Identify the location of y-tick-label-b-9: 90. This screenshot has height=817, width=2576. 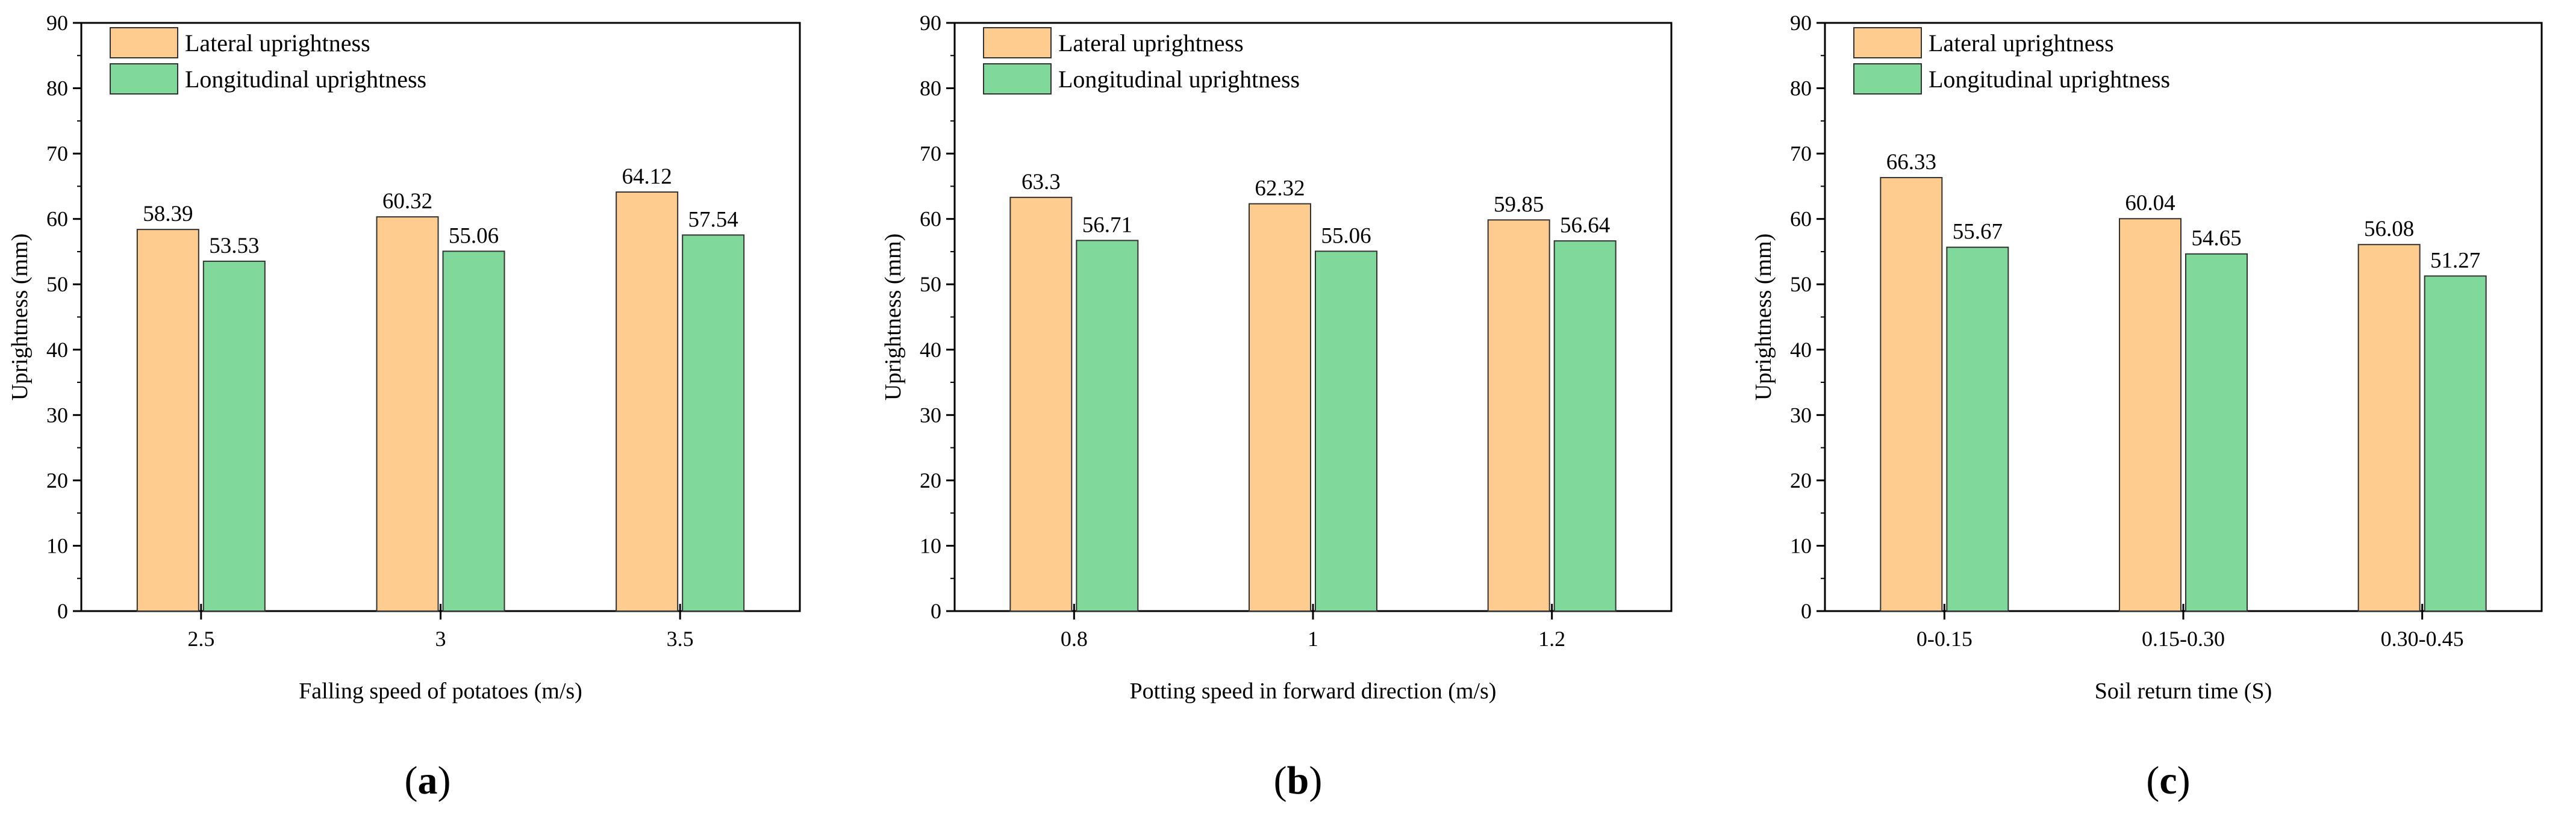
(930, 23).